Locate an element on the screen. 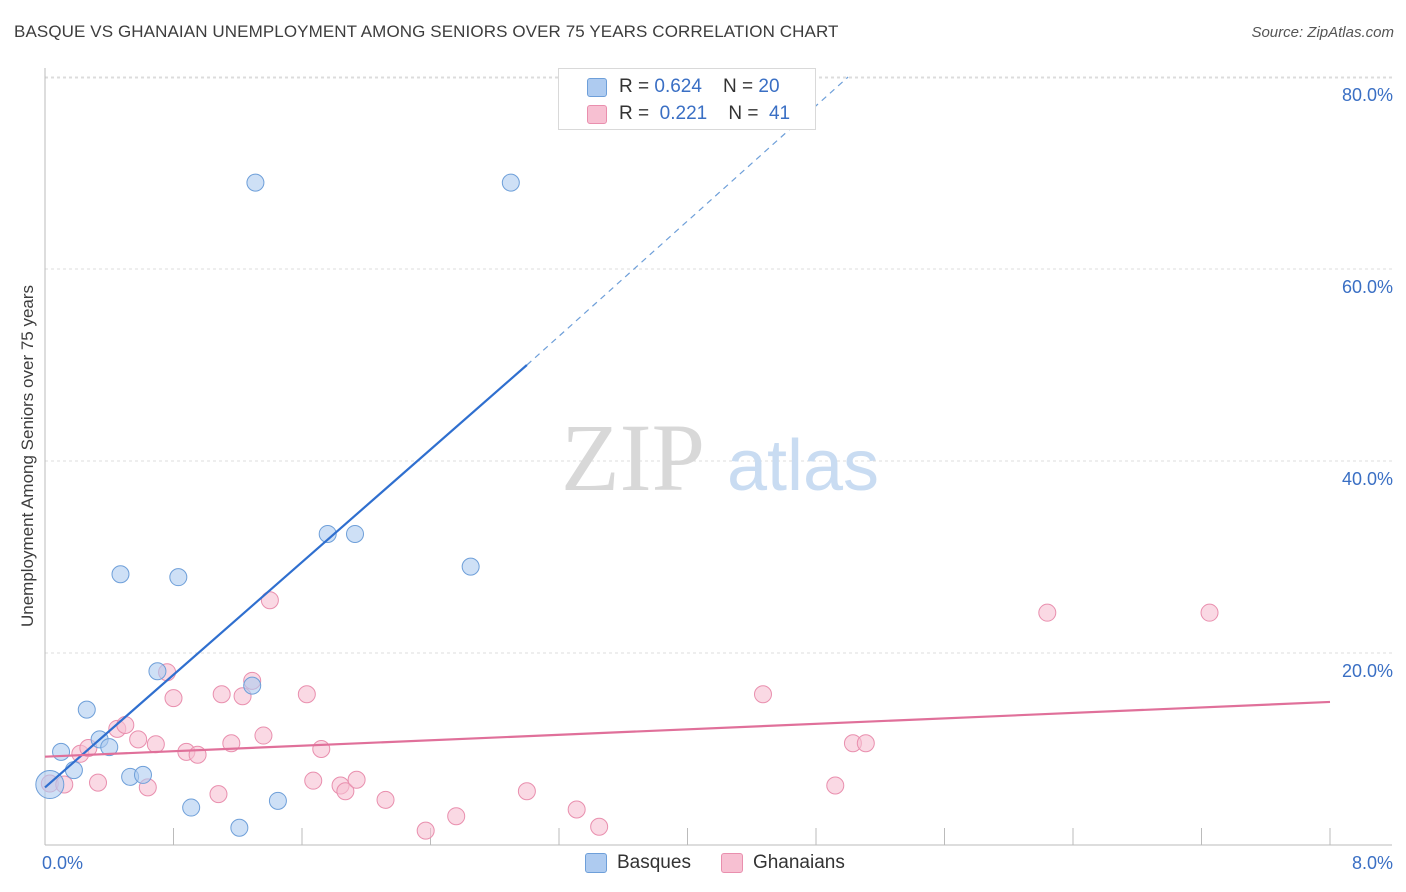 The image size is (1406, 892). basques-trend-extension is located at coordinates (687, 221).